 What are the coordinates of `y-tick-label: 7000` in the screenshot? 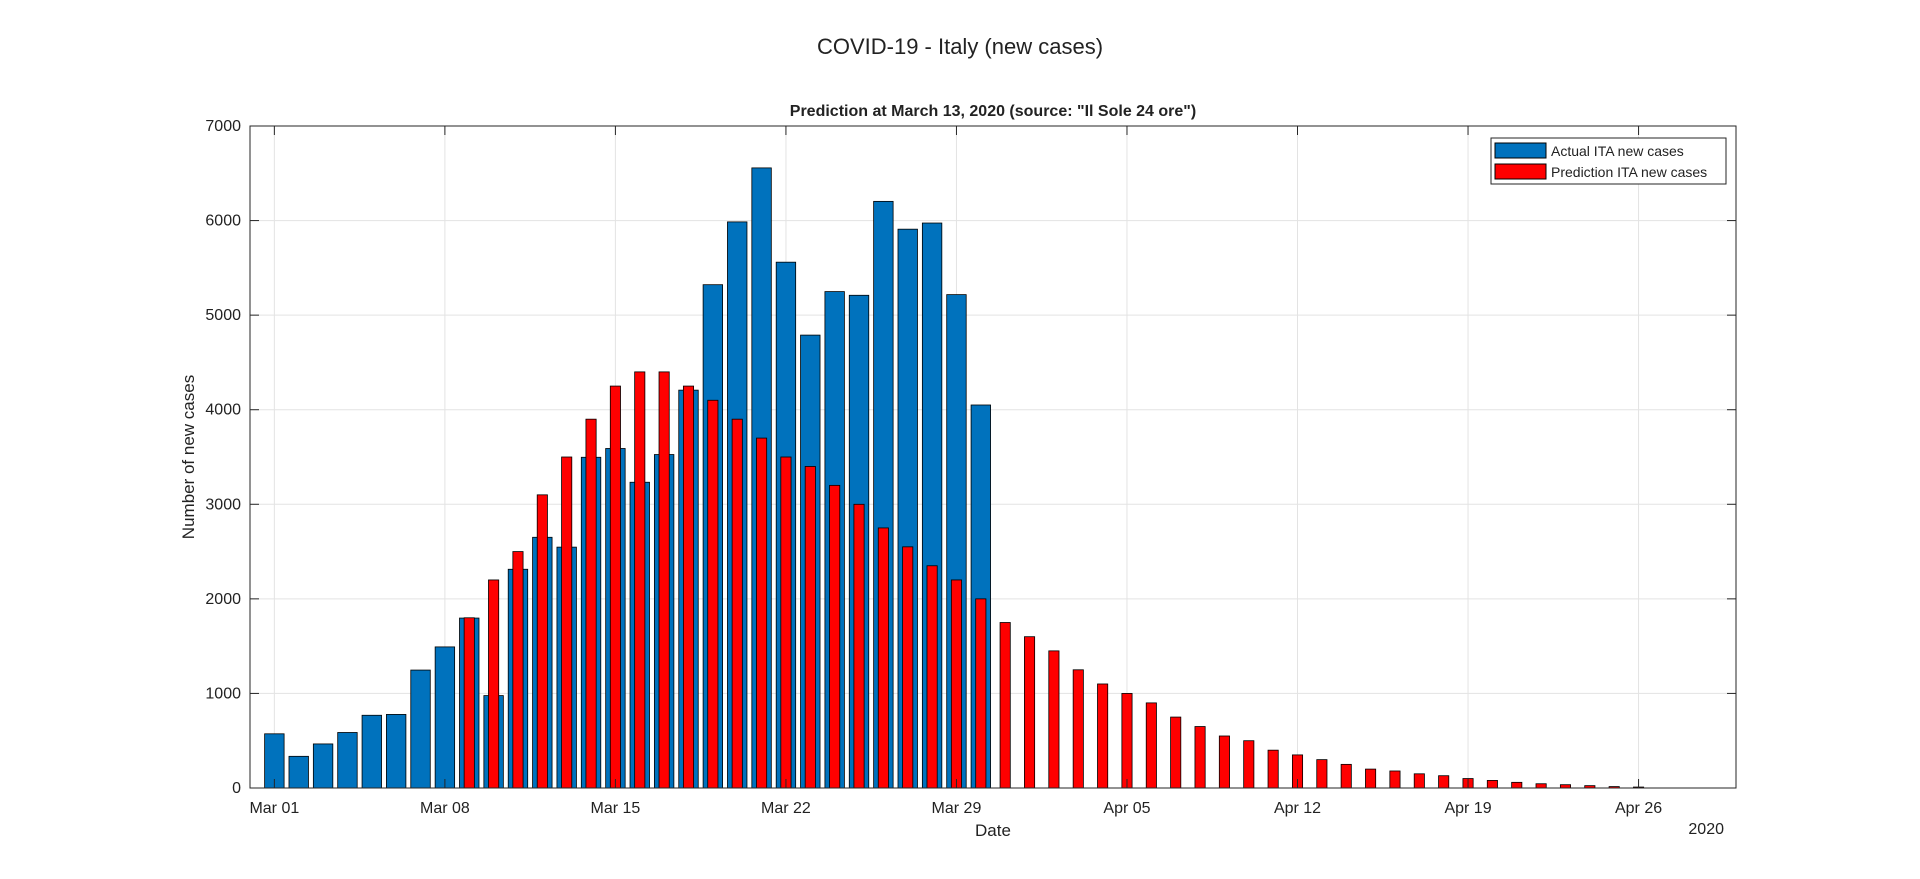 It's located at (223, 126).